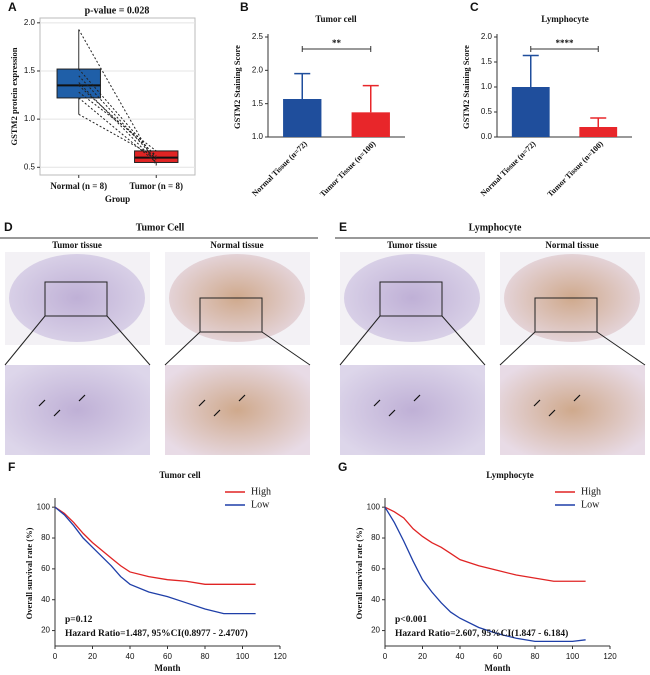  I want to click on panel-label: E, so click(343, 227).